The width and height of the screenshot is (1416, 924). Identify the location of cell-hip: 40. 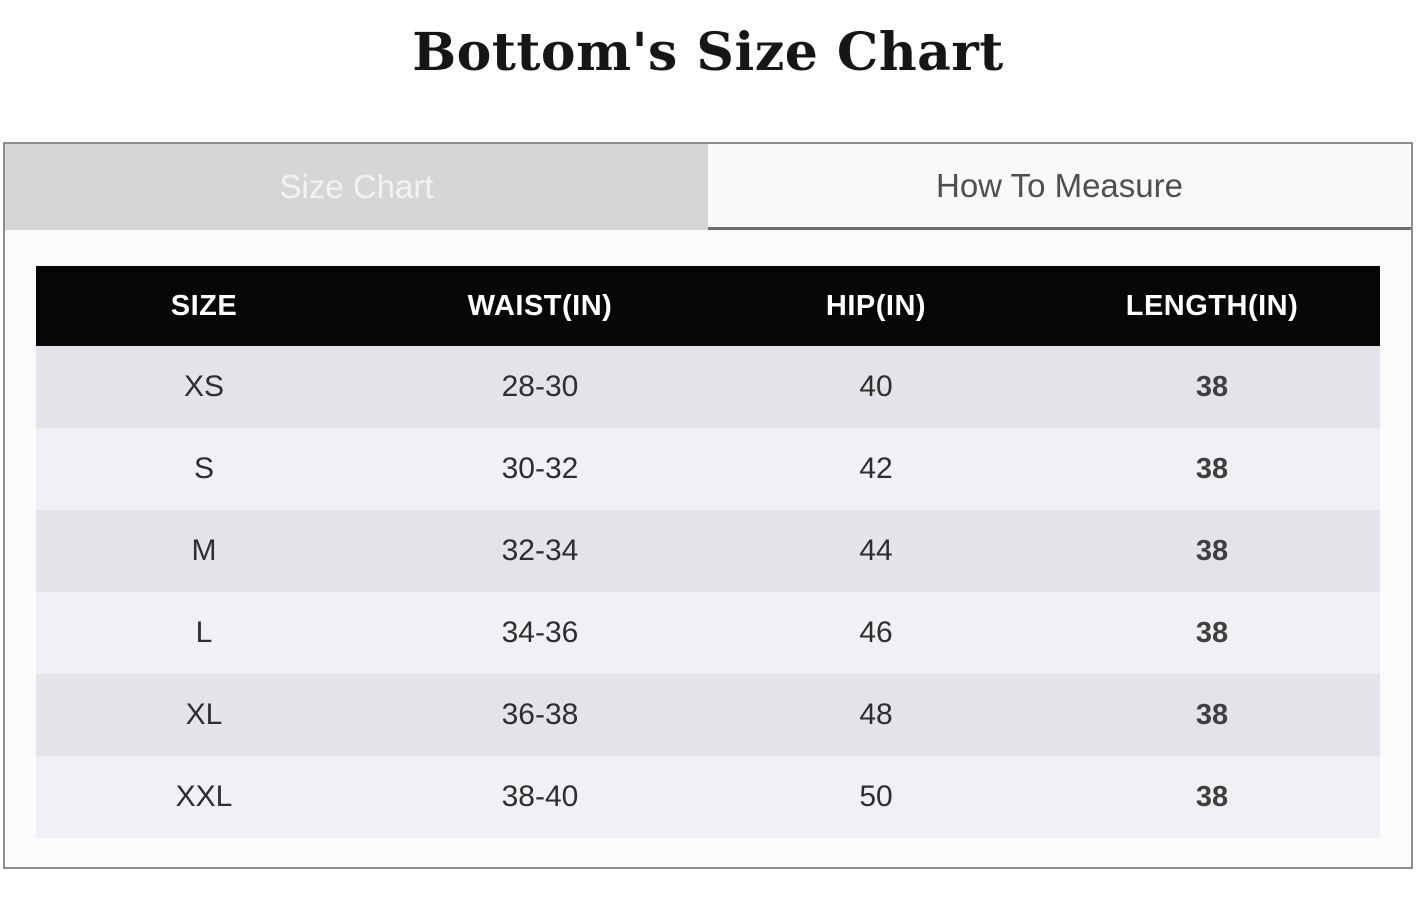
(876, 387).